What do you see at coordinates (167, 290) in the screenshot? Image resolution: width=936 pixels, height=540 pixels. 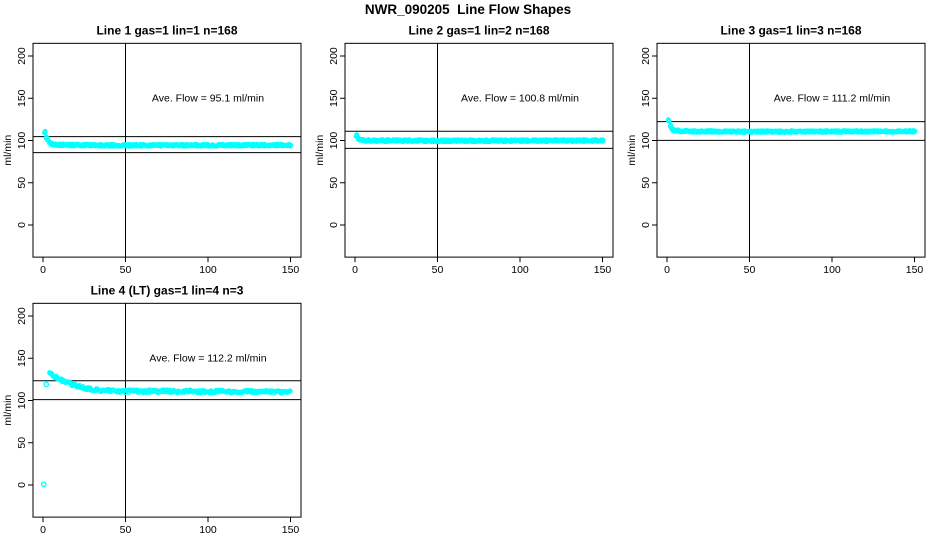 I see `subplot-title: Line 4 (LT) gas=1 lin=4 n=3` at bounding box center [167, 290].